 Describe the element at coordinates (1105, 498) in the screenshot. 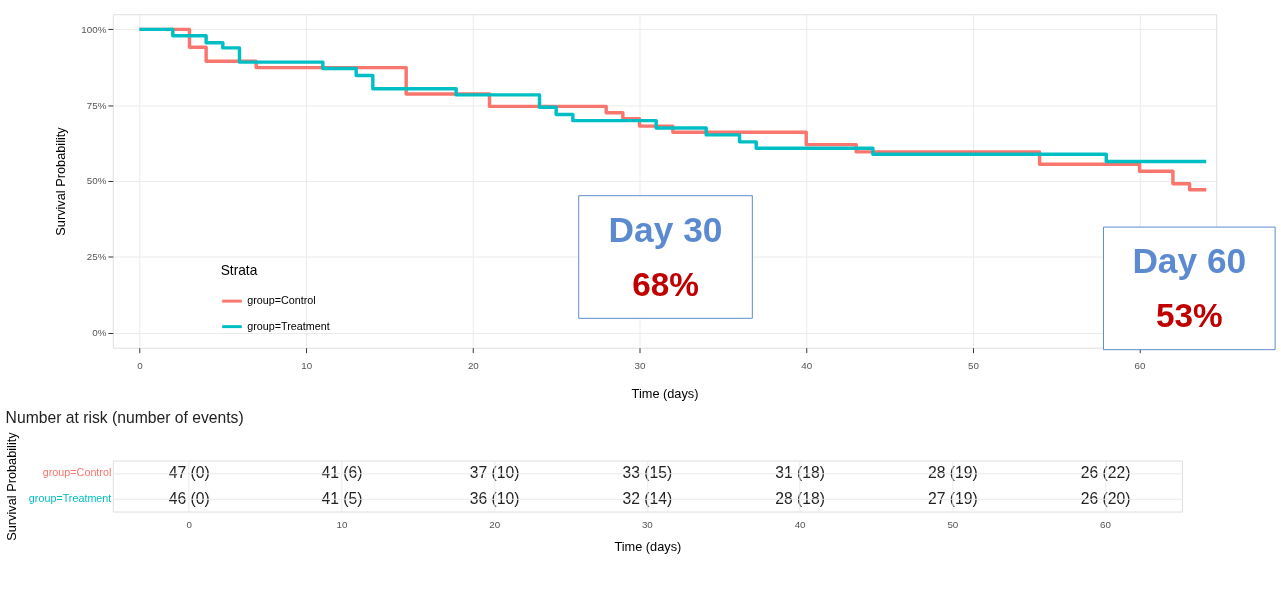

I see `text: 26 (20)` at that location.